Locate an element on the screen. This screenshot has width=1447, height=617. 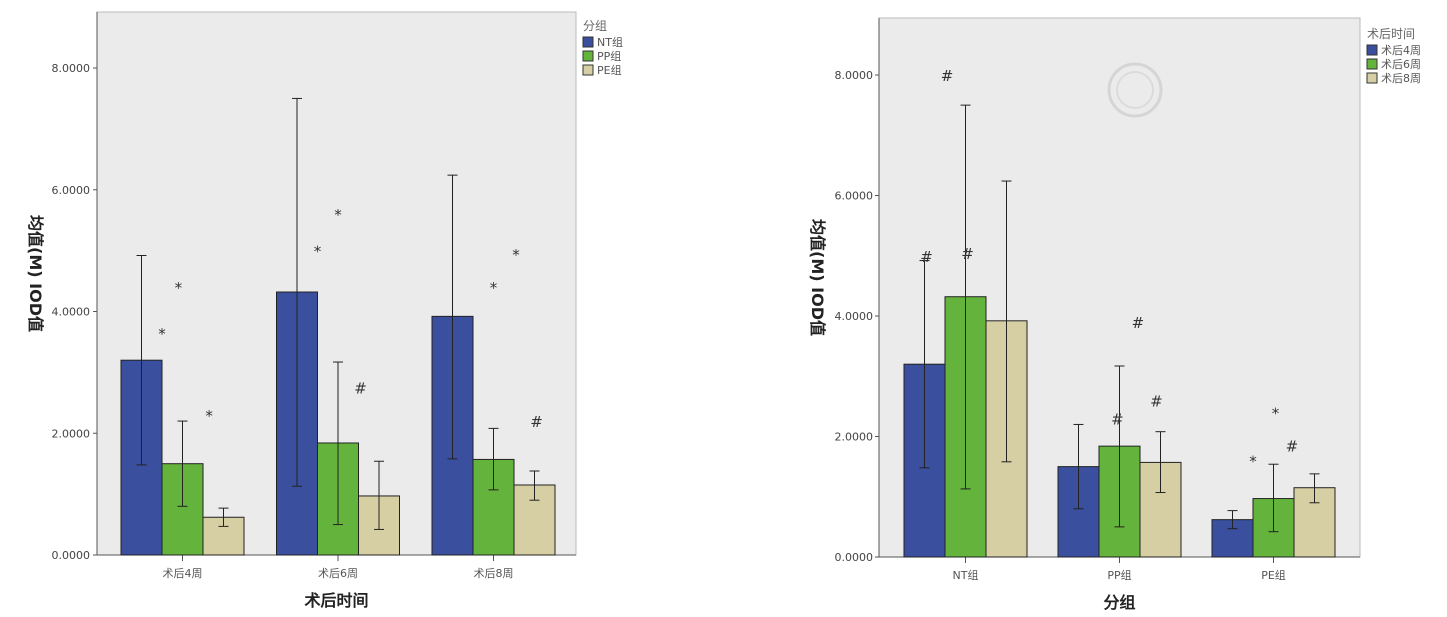
watermark-seal-inner is located at coordinates (1135, 90).